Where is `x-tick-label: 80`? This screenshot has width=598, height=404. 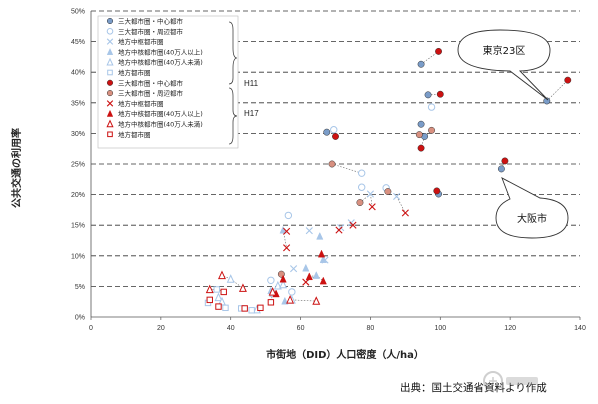 x-tick-label: 80 is located at coordinates (371, 328).